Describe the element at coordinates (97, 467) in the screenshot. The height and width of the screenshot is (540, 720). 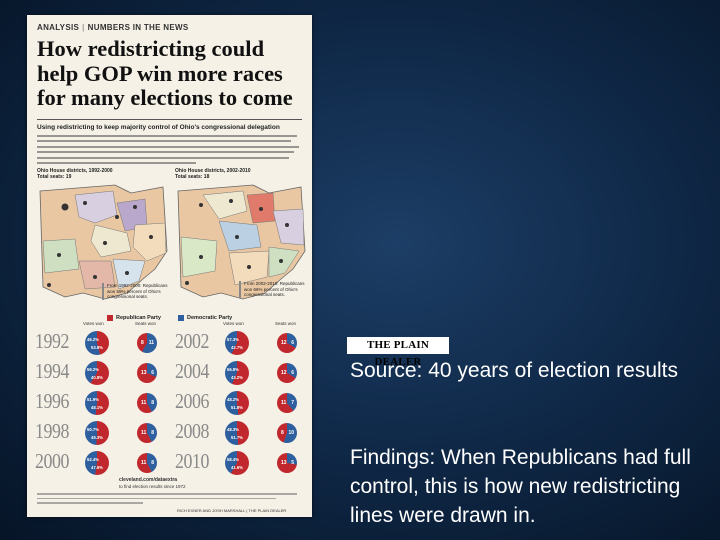
I see `dem-vote-pct: 47.6%` at that location.